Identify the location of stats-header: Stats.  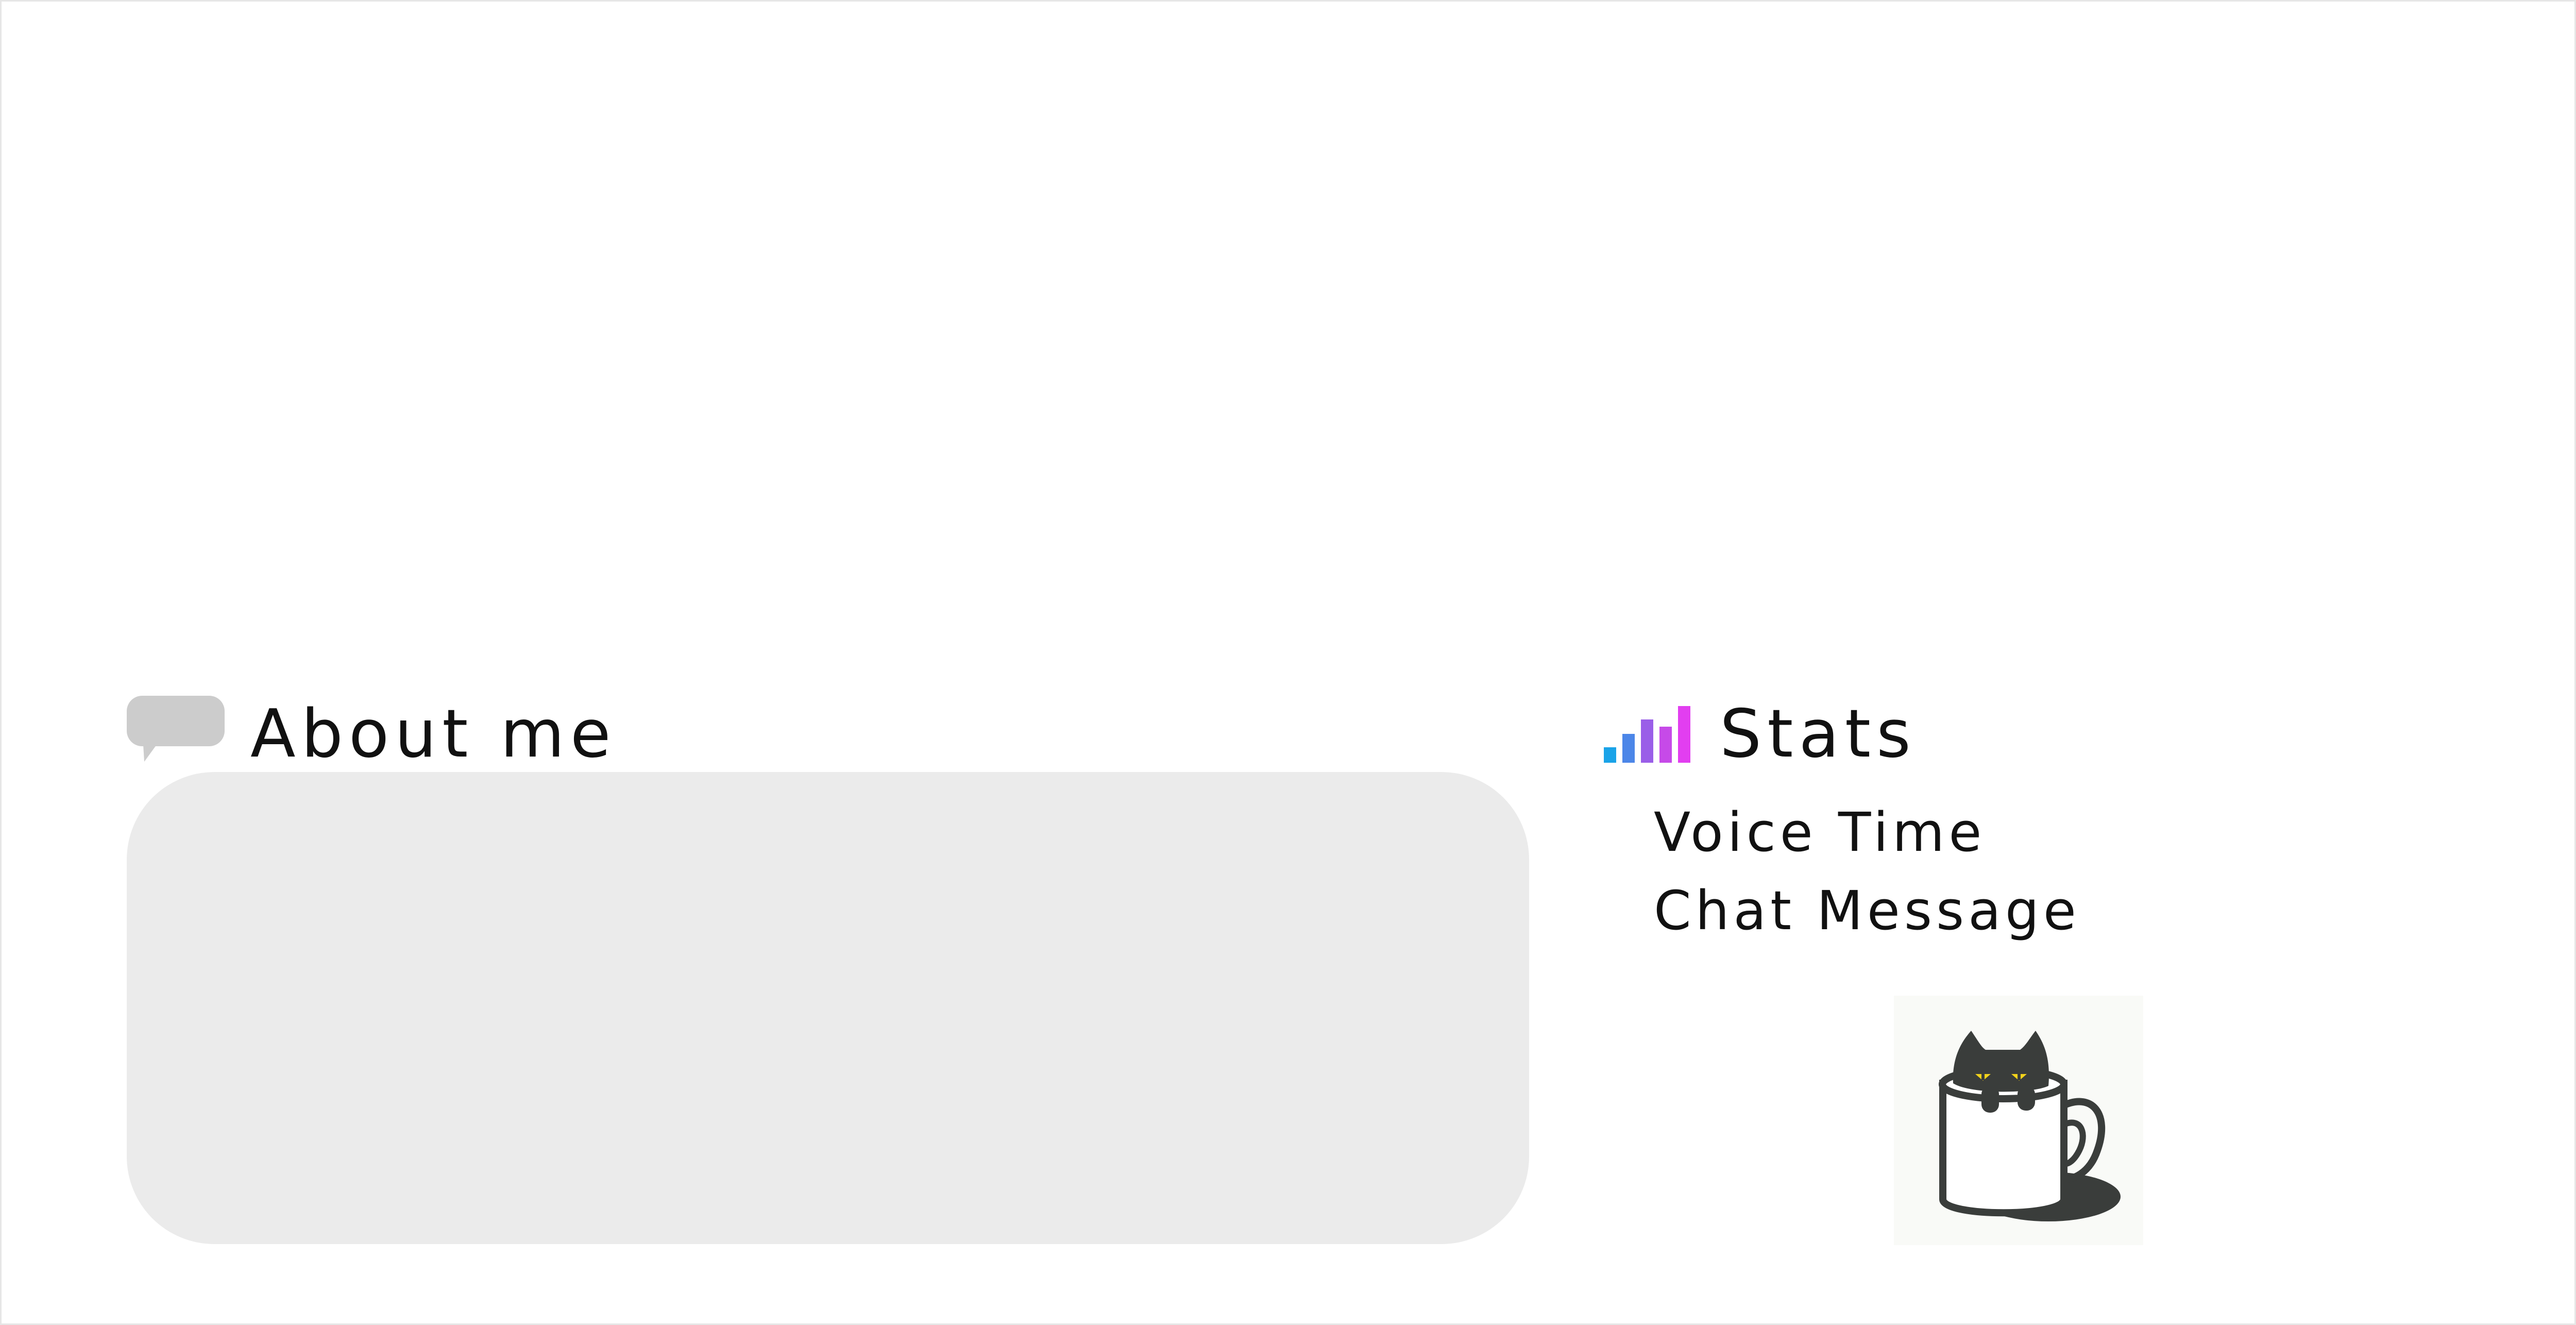
(1760, 735).